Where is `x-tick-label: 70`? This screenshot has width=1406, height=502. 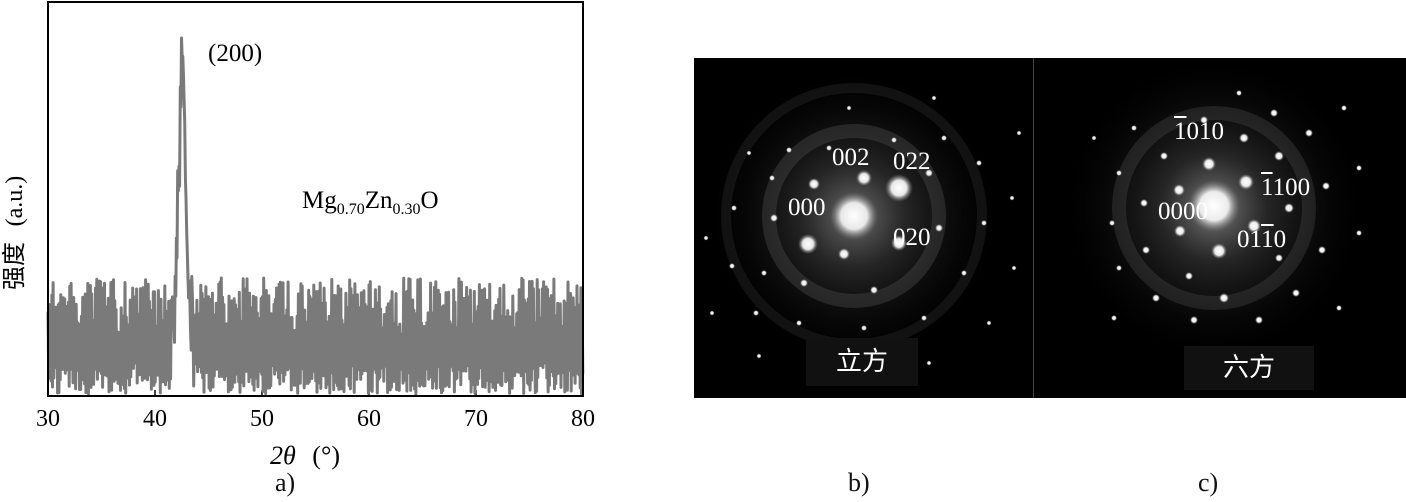 x-tick-label: 70 is located at coordinates (476, 419).